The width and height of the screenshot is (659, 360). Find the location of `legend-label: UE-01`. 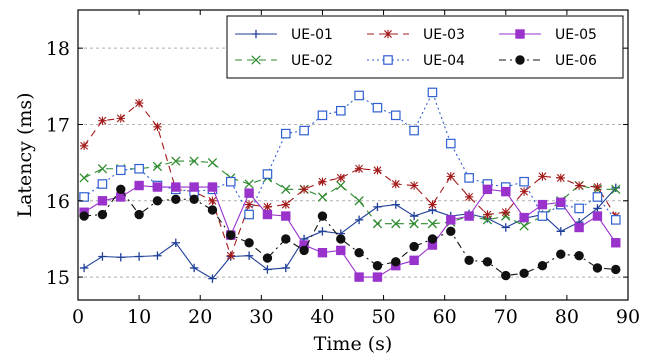

legend-label: UE-01 is located at coordinates (312, 35).